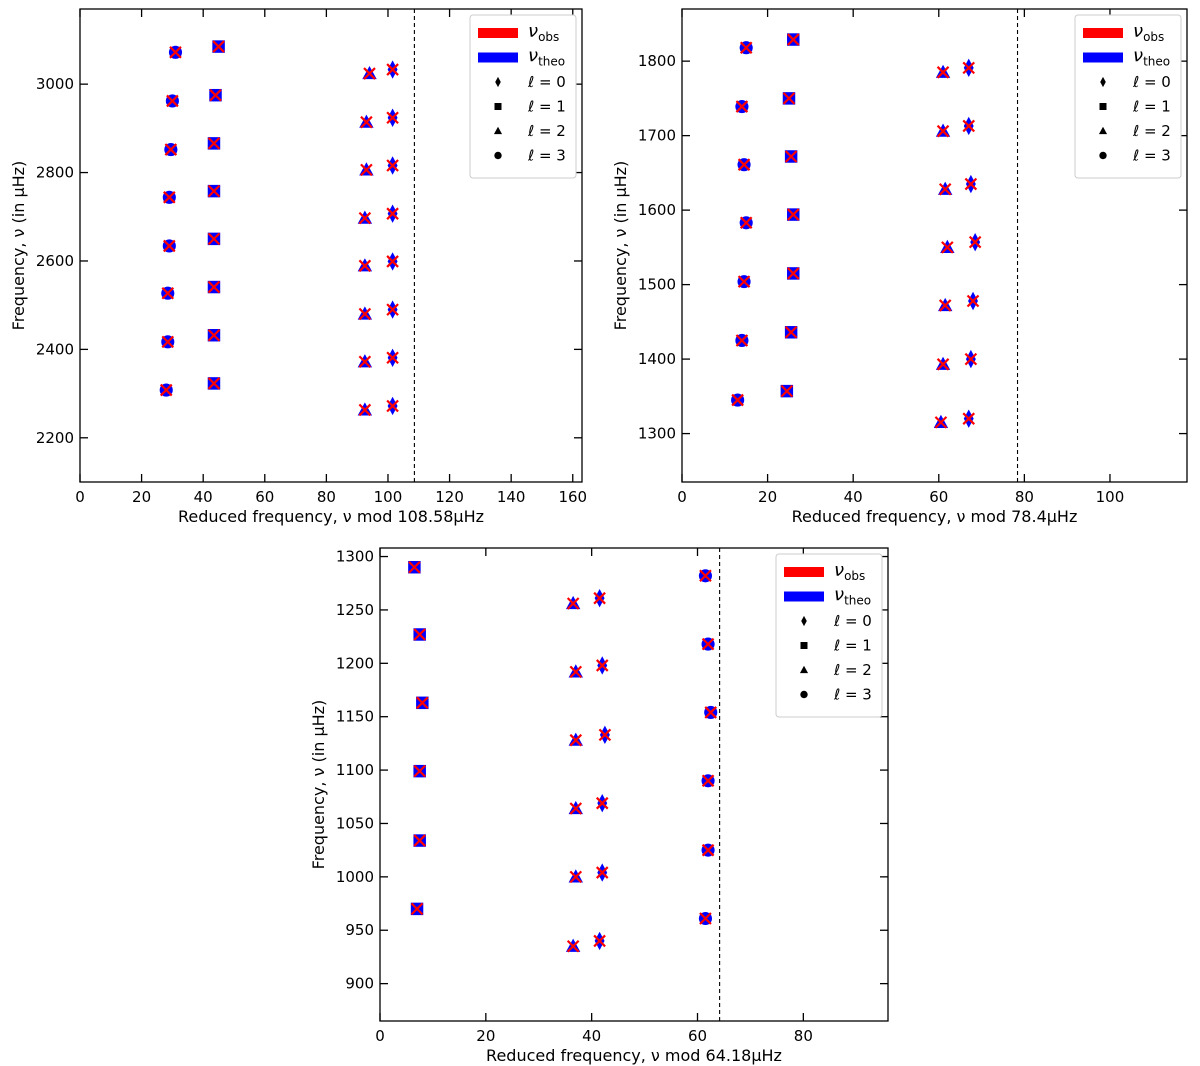 The image size is (1200, 1066). I want to click on x-tick-label: 80, so click(1024, 497).